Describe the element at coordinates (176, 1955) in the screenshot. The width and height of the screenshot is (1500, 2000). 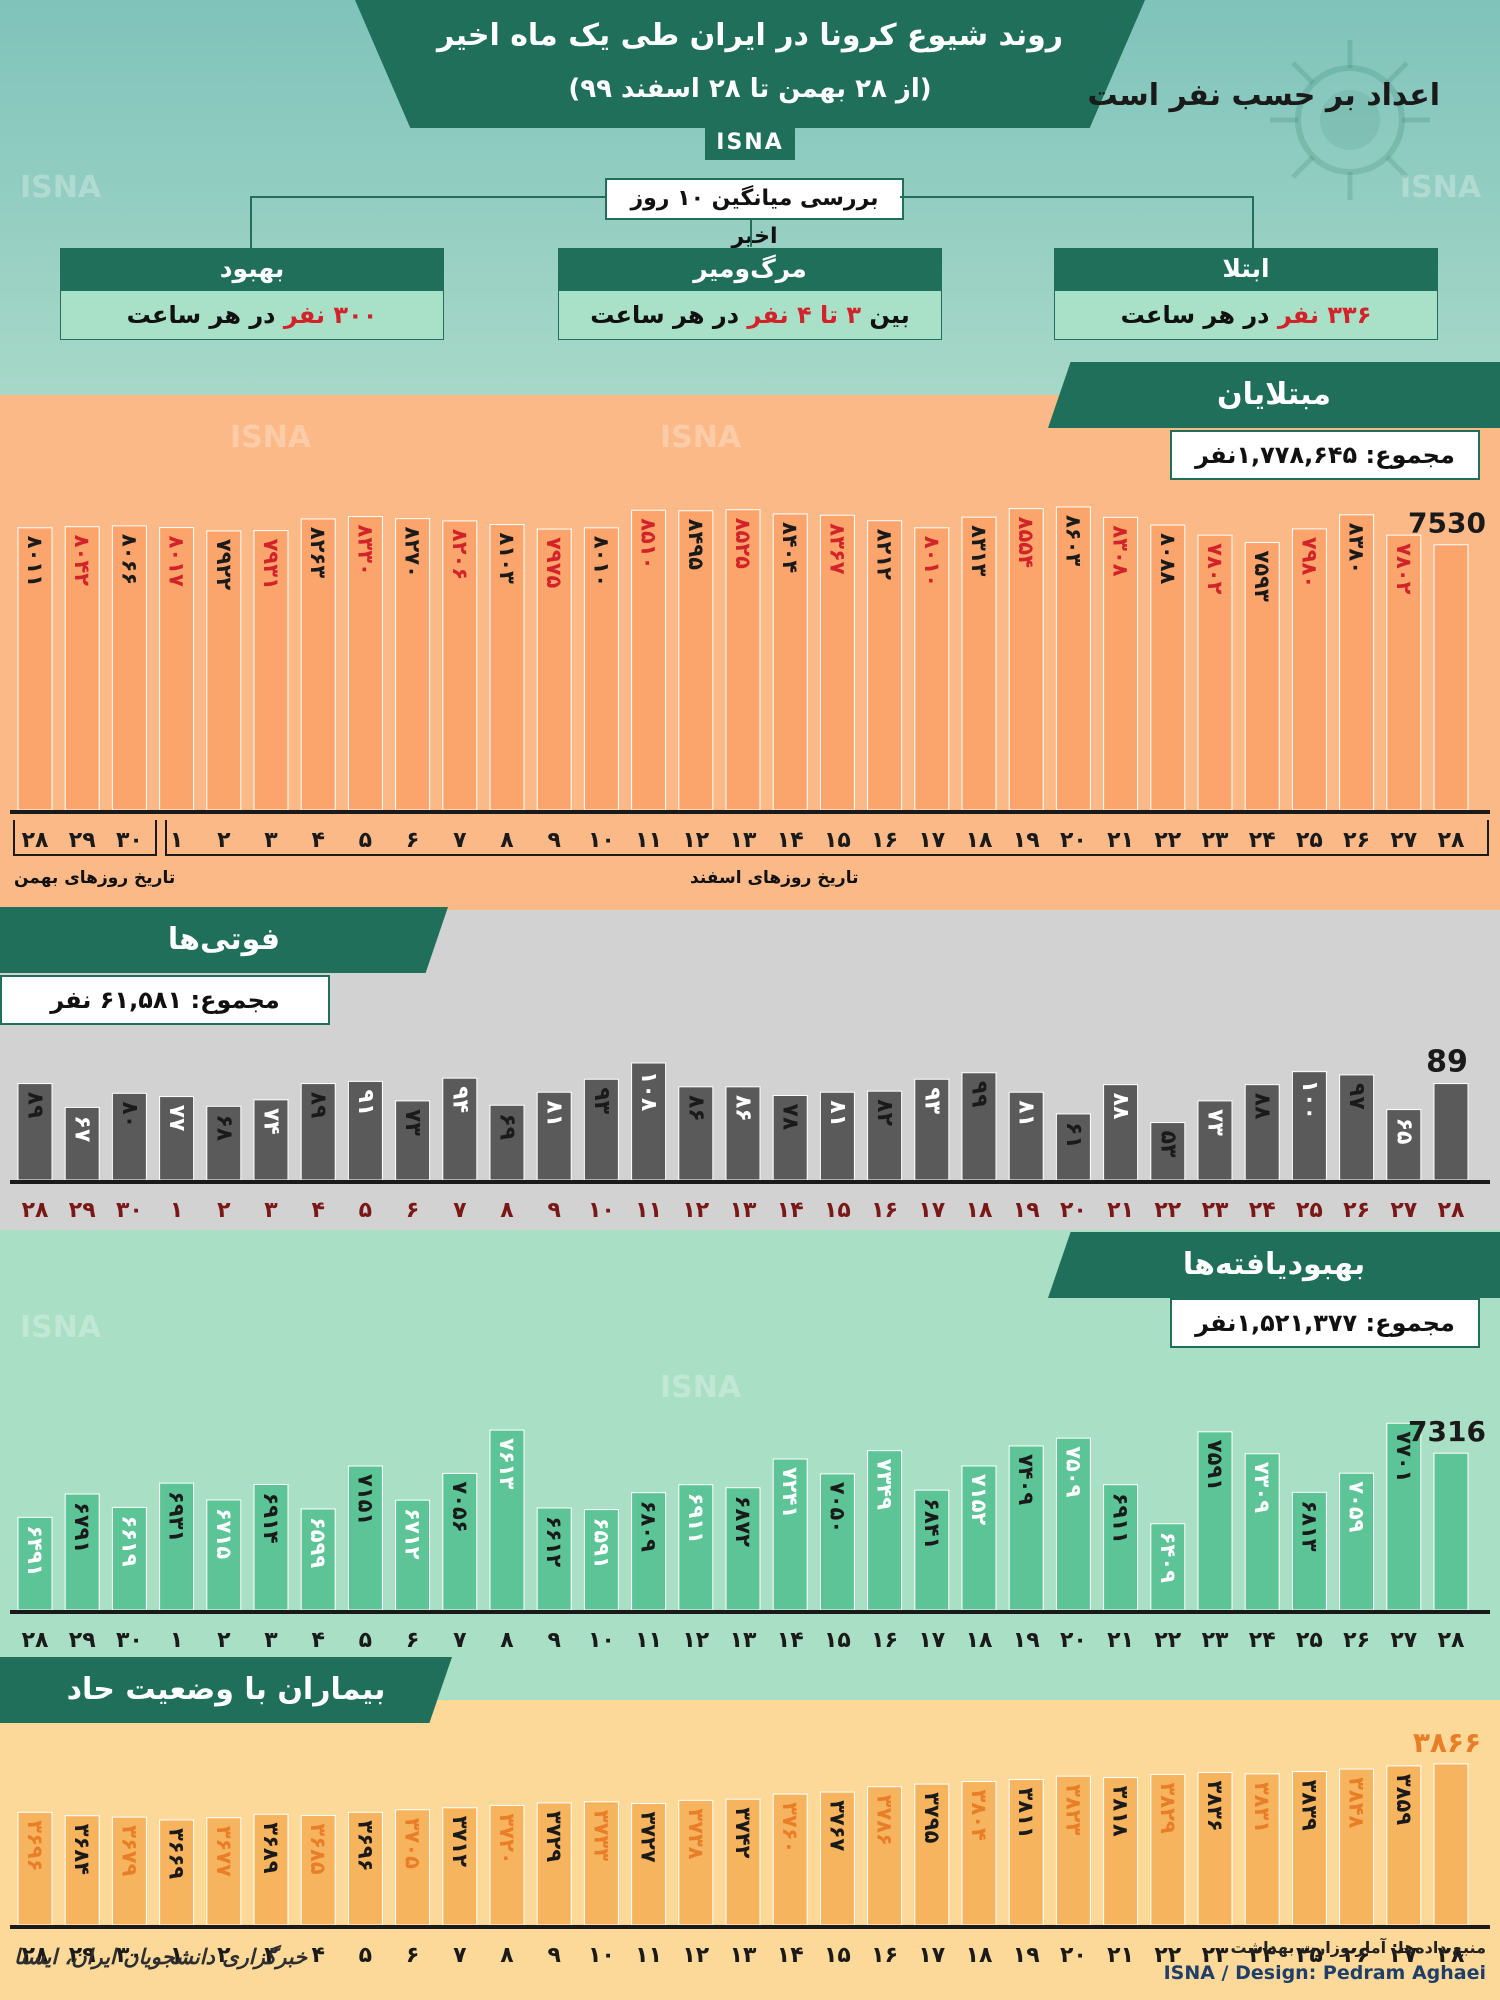
I see `x-tick-label: ۱` at that location.